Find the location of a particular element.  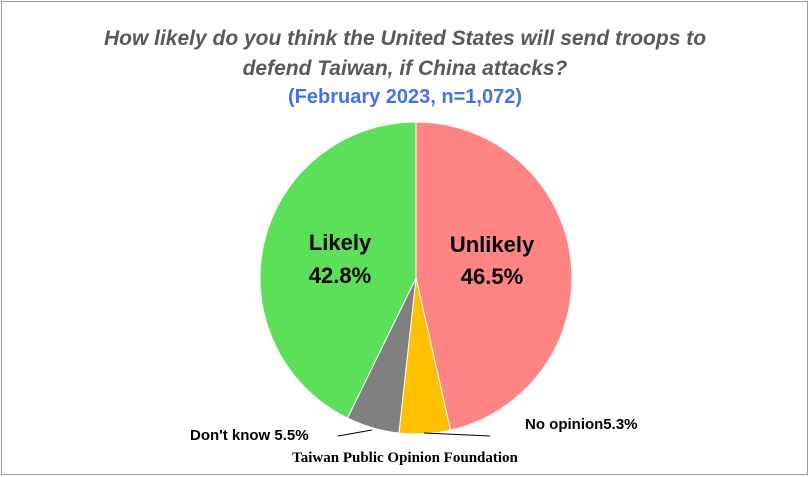

callout-label-no-opinion: No opinion5.3% is located at coordinates (581, 424).